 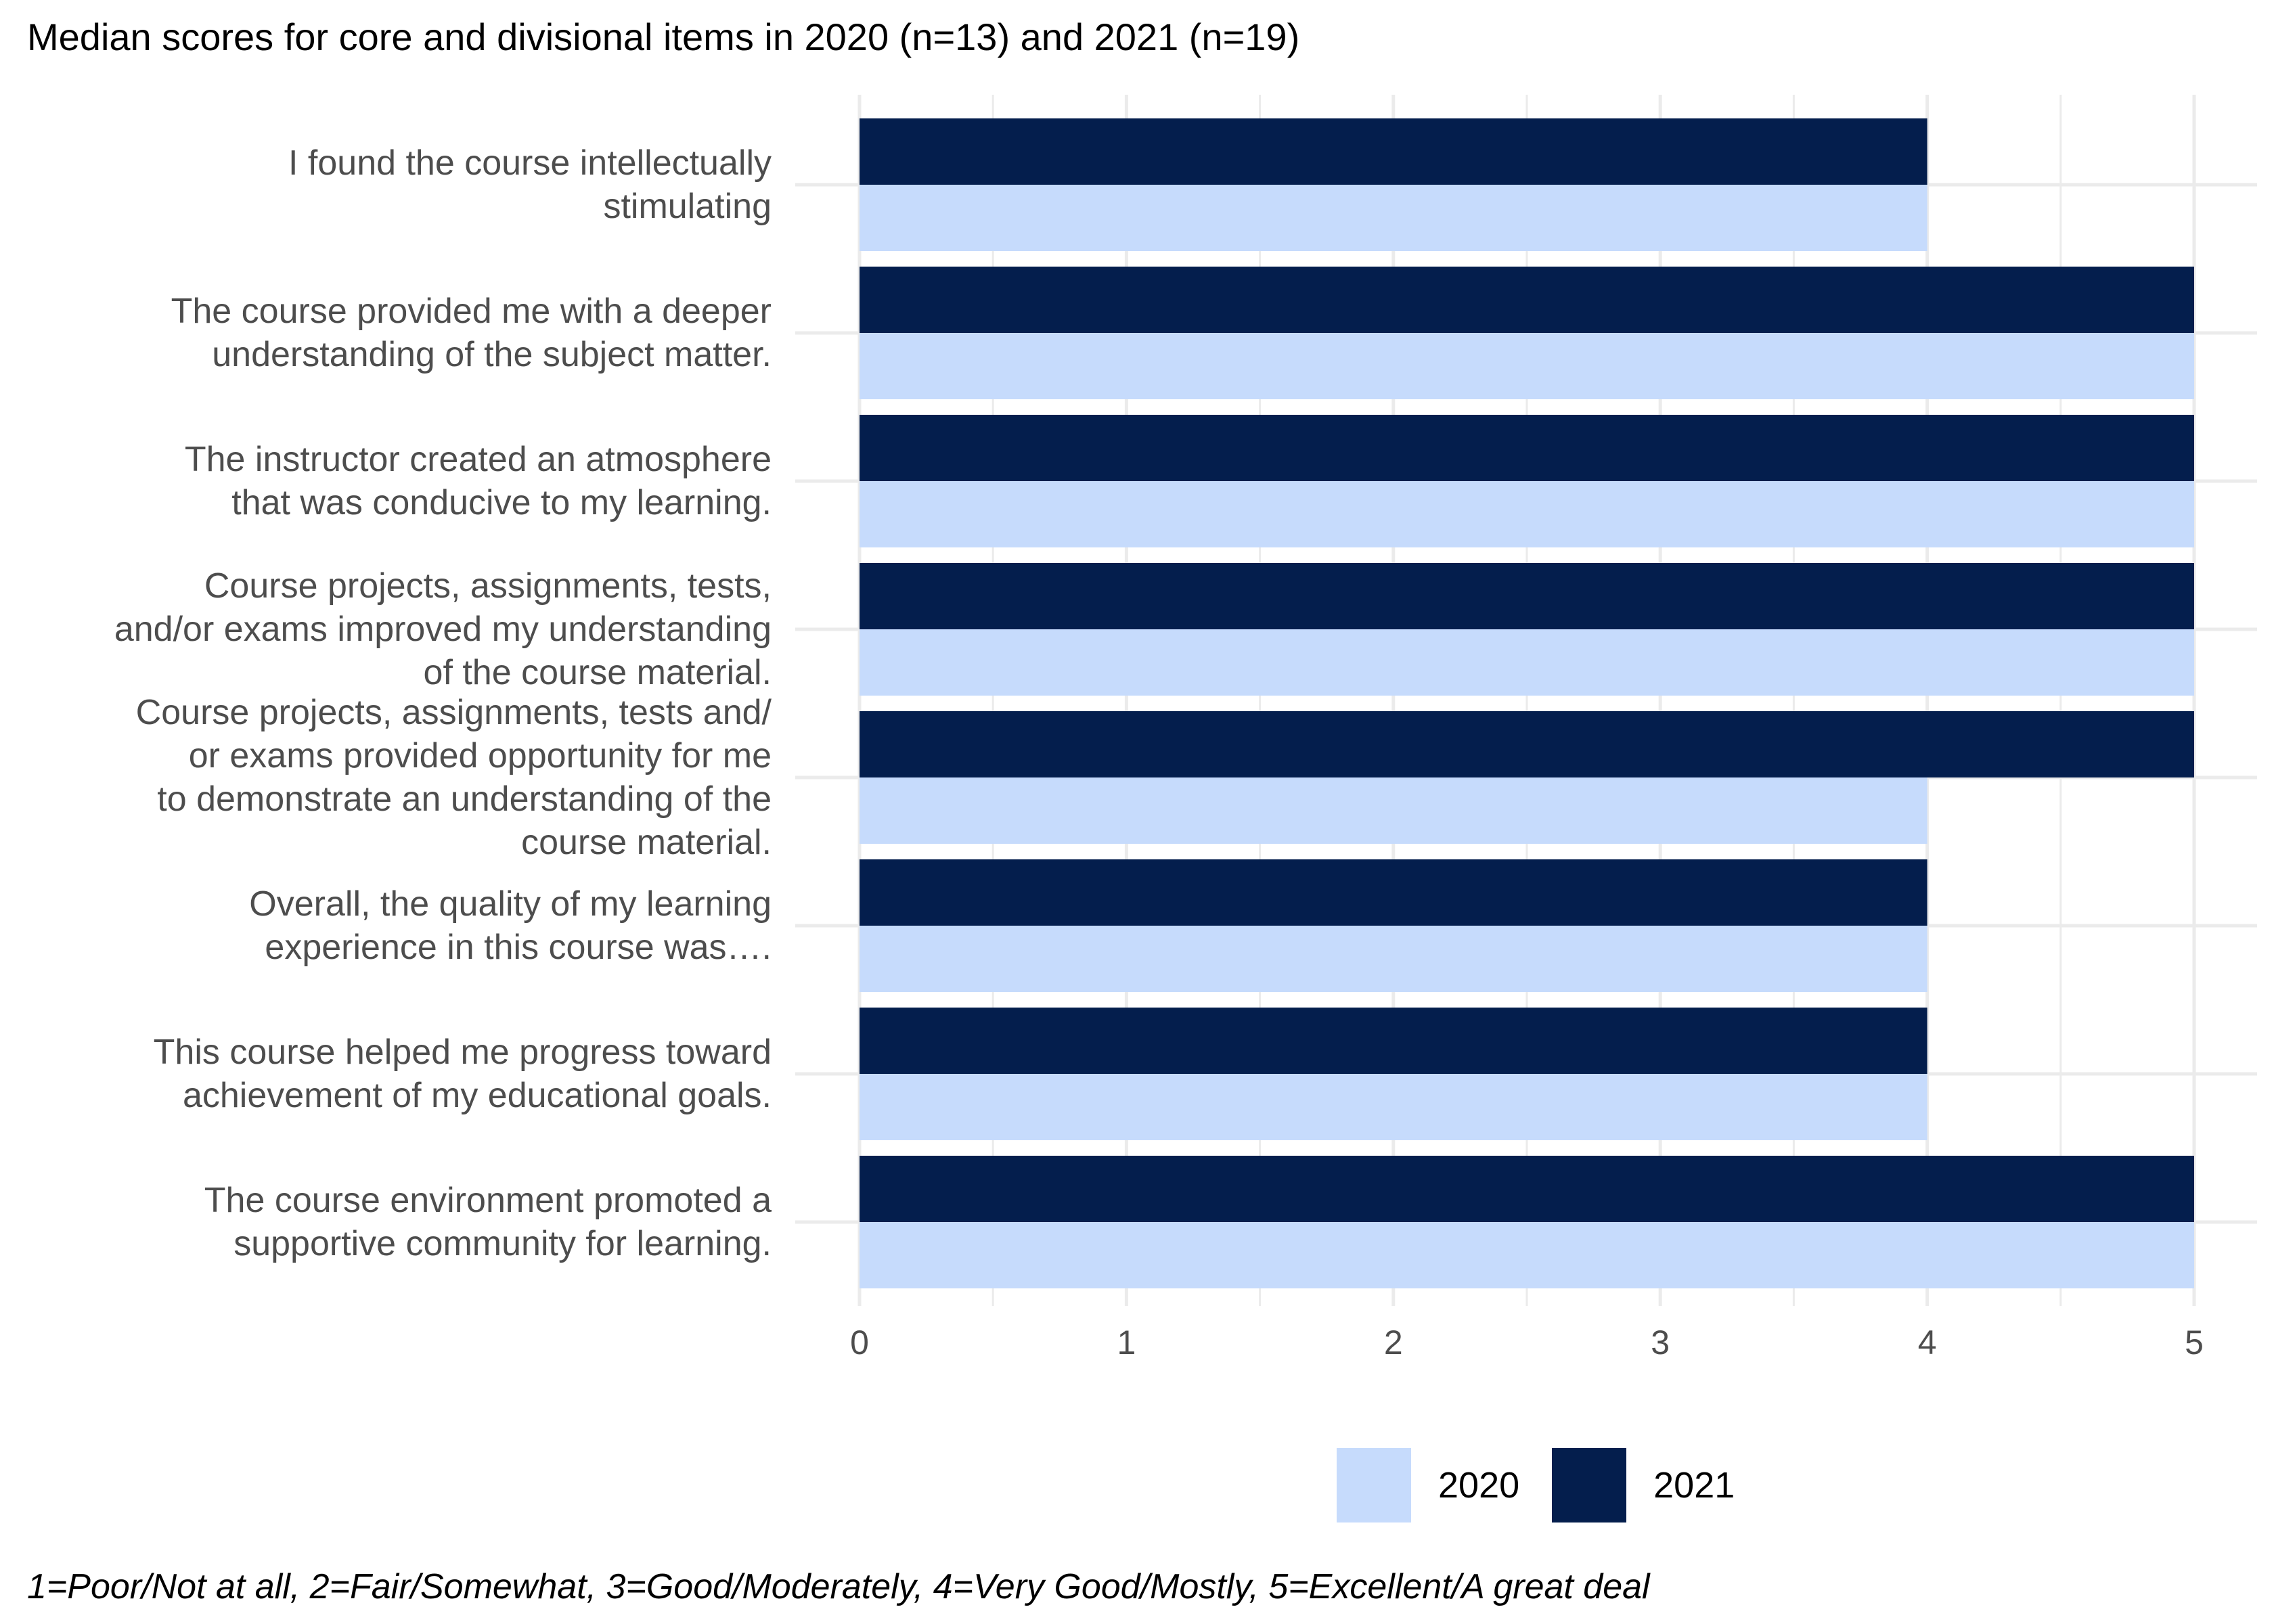 What do you see at coordinates (453, 712) in the screenshot?
I see `category-label-line: Course projects, assignments, tests and/` at bounding box center [453, 712].